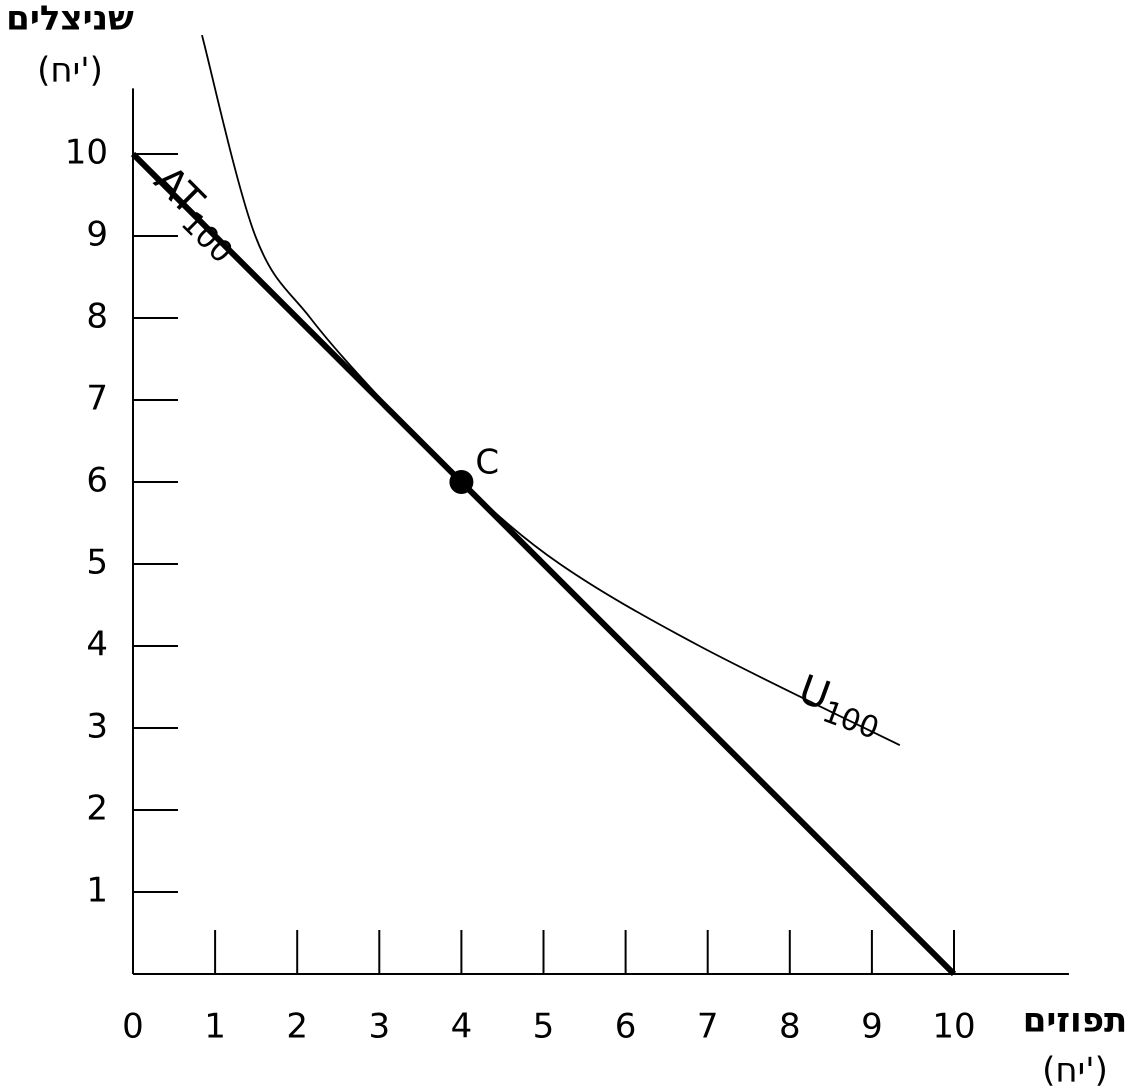 The height and width of the screenshot is (1090, 1132). Describe the element at coordinates (953, 1027) in the screenshot. I see `x-tick-label: 10` at that location.